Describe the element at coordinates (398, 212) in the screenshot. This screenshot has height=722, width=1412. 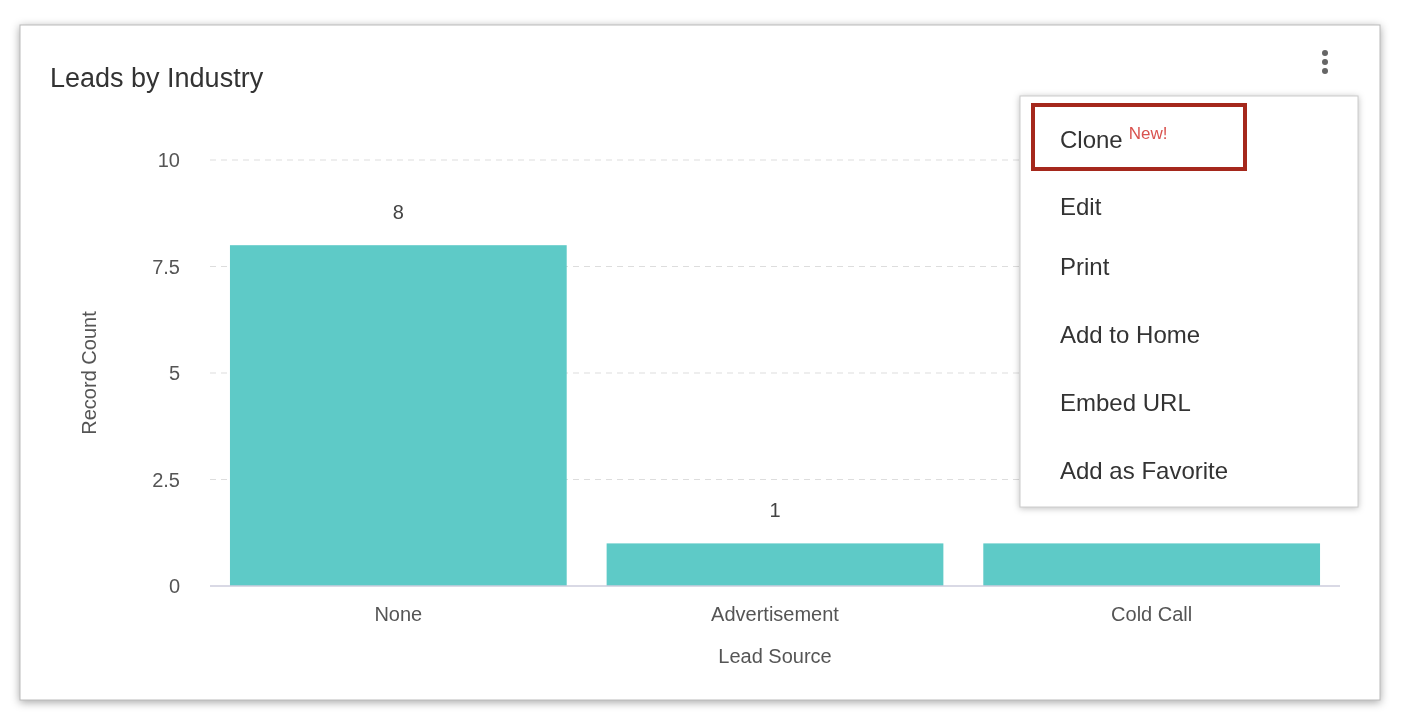
I see `data-label: 8` at that location.